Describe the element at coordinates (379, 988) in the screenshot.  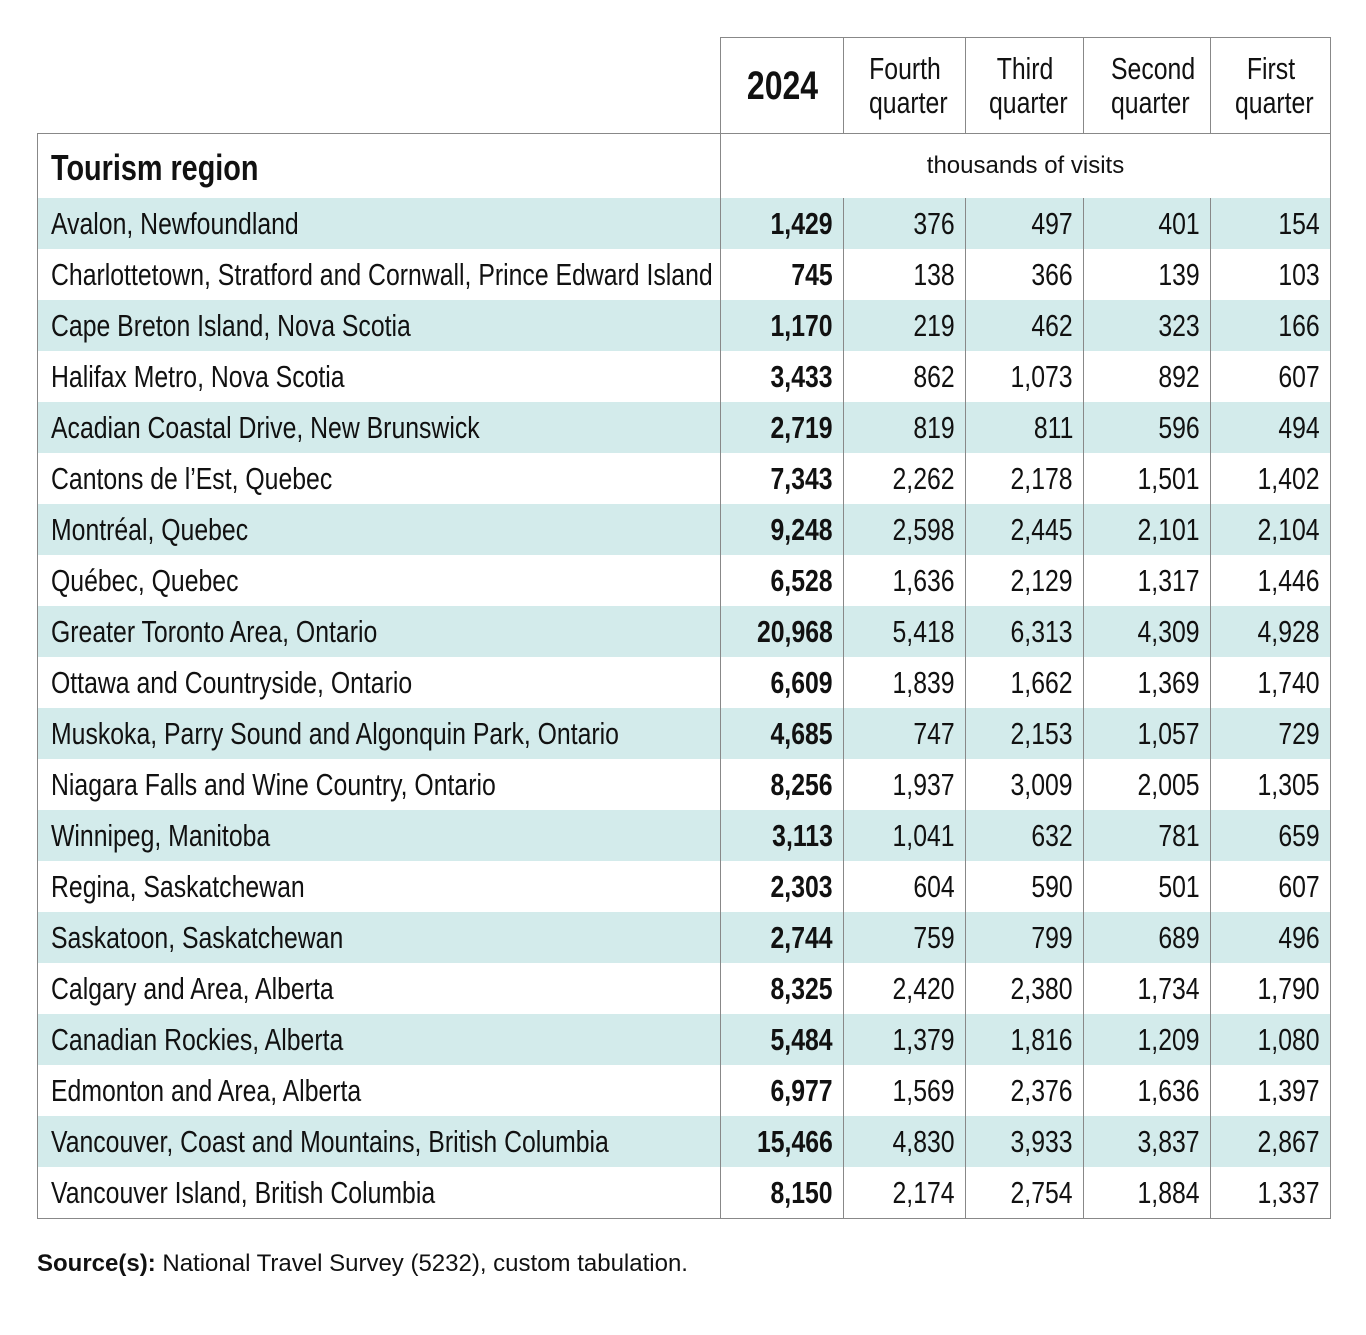
I see `region-name: Calgary and Area, Alberta` at that location.